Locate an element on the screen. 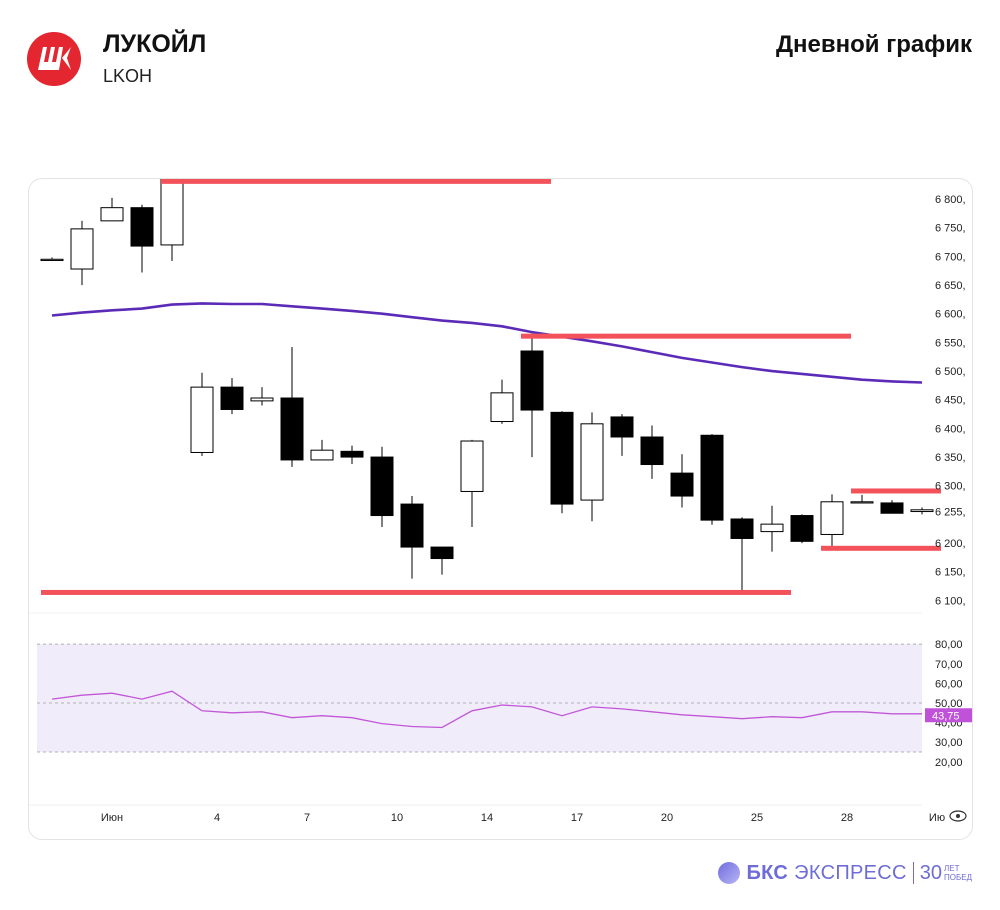  bcs-logo-icon is located at coordinates (728, 873).